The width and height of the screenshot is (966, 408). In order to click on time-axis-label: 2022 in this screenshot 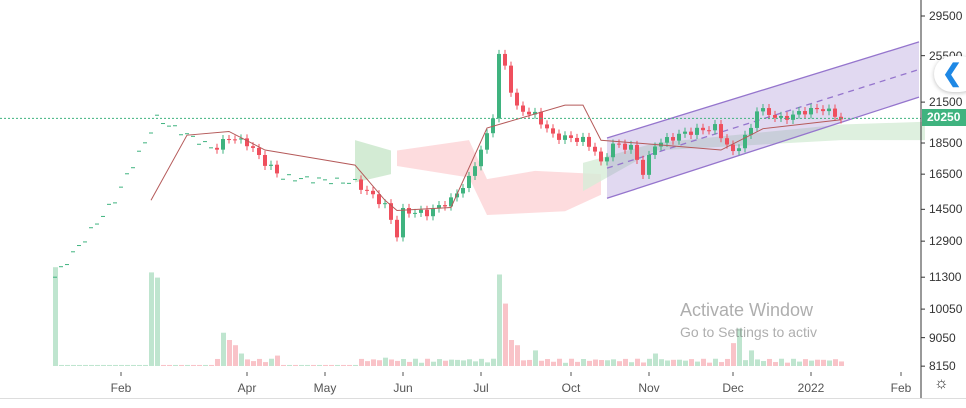, I will do `click(811, 388)`.